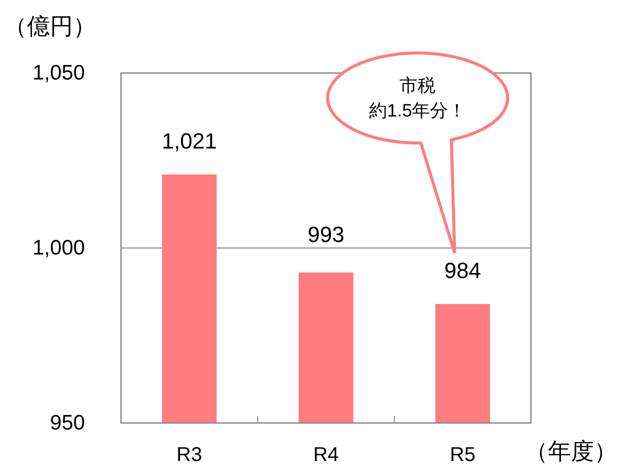 The height and width of the screenshot is (465, 621). Describe the element at coordinates (463, 270) in the screenshot. I see `data-label: 984` at that location.